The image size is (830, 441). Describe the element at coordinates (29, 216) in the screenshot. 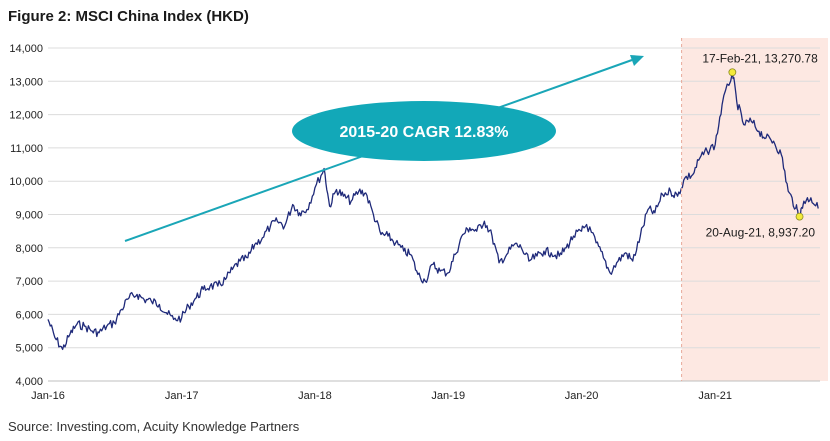

I see `y-tick-label: 9,000` at that location.